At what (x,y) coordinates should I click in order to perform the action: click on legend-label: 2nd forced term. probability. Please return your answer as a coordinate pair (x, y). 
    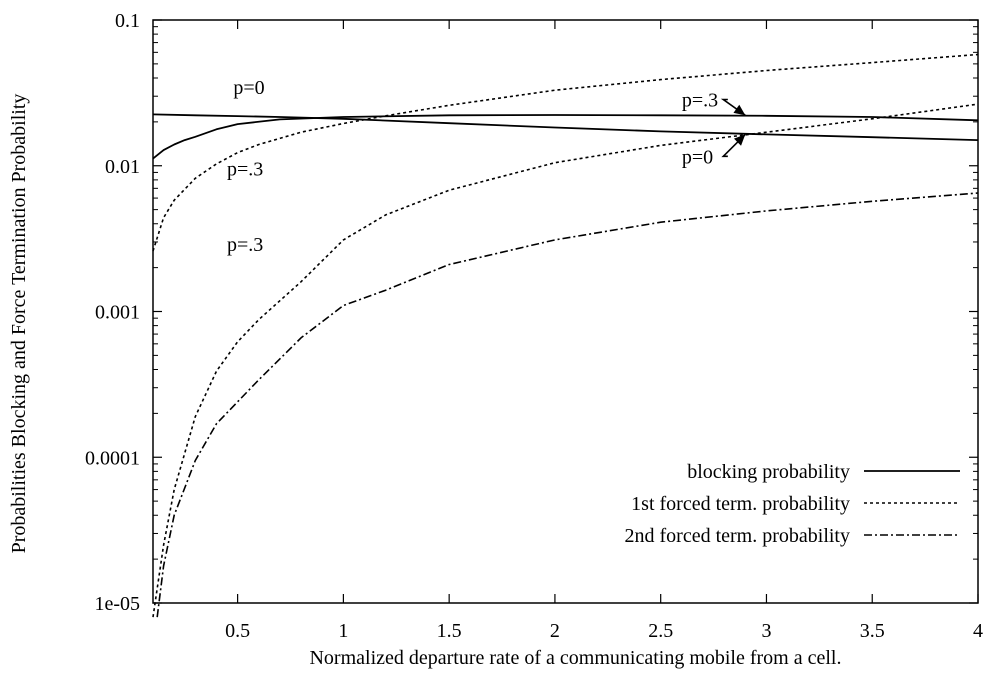
    Looking at the image, I should click on (738, 536).